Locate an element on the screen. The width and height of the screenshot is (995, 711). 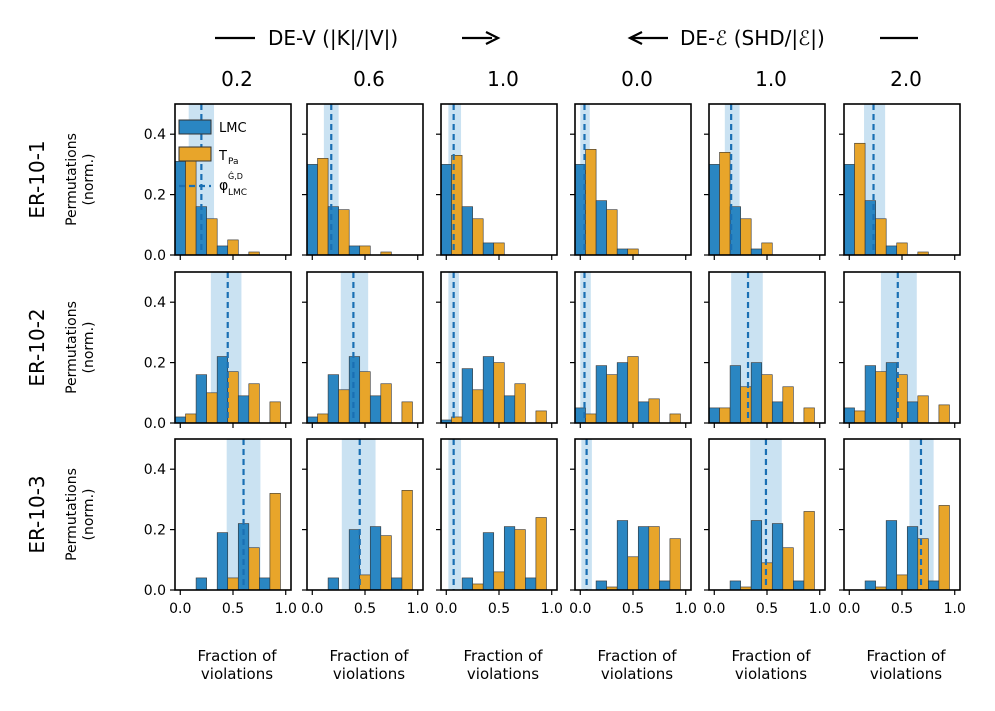
column-header-2: 1.0 is located at coordinates (503, 79).